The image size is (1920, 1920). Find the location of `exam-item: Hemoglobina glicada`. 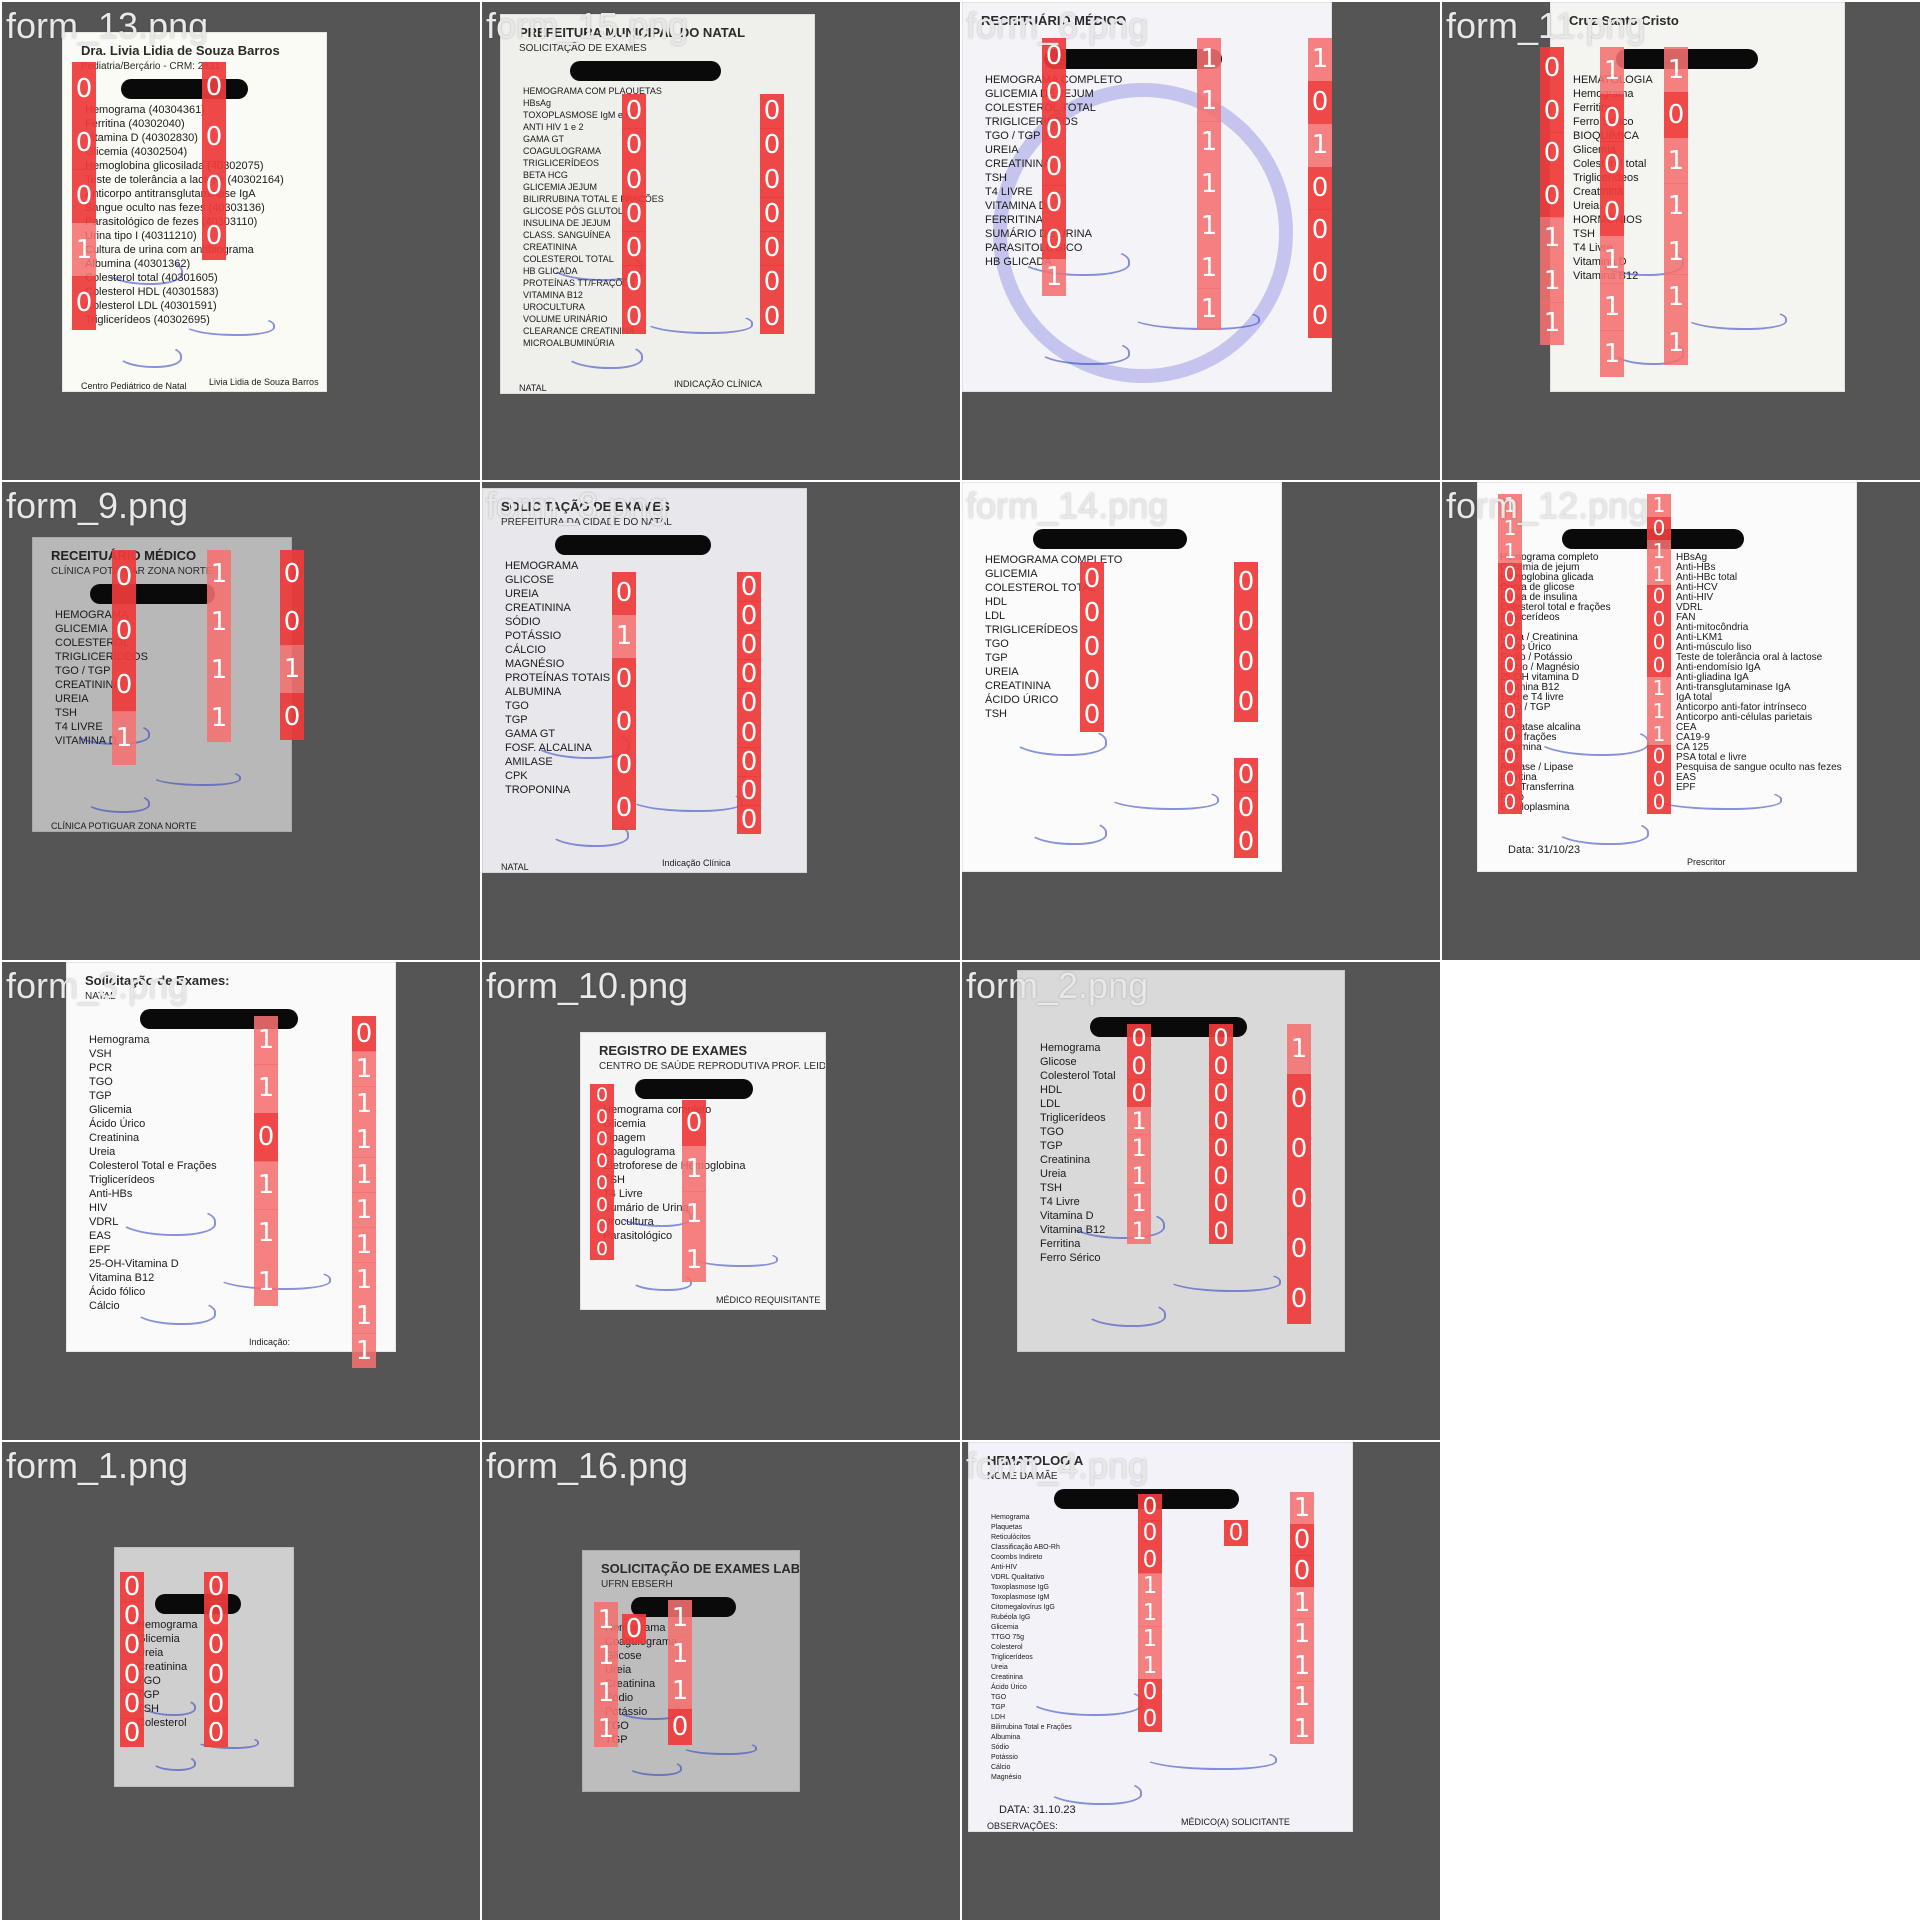

exam-item: Hemoglobina glicada is located at coordinates (1547, 577).